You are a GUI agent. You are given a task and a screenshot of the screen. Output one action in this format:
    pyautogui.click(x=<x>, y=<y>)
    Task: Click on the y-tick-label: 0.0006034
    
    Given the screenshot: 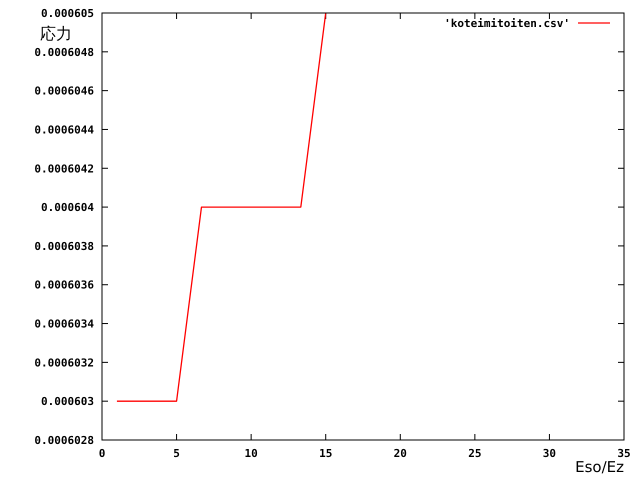 What is the action you would take?
    pyautogui.click(x=64, y=324)
    